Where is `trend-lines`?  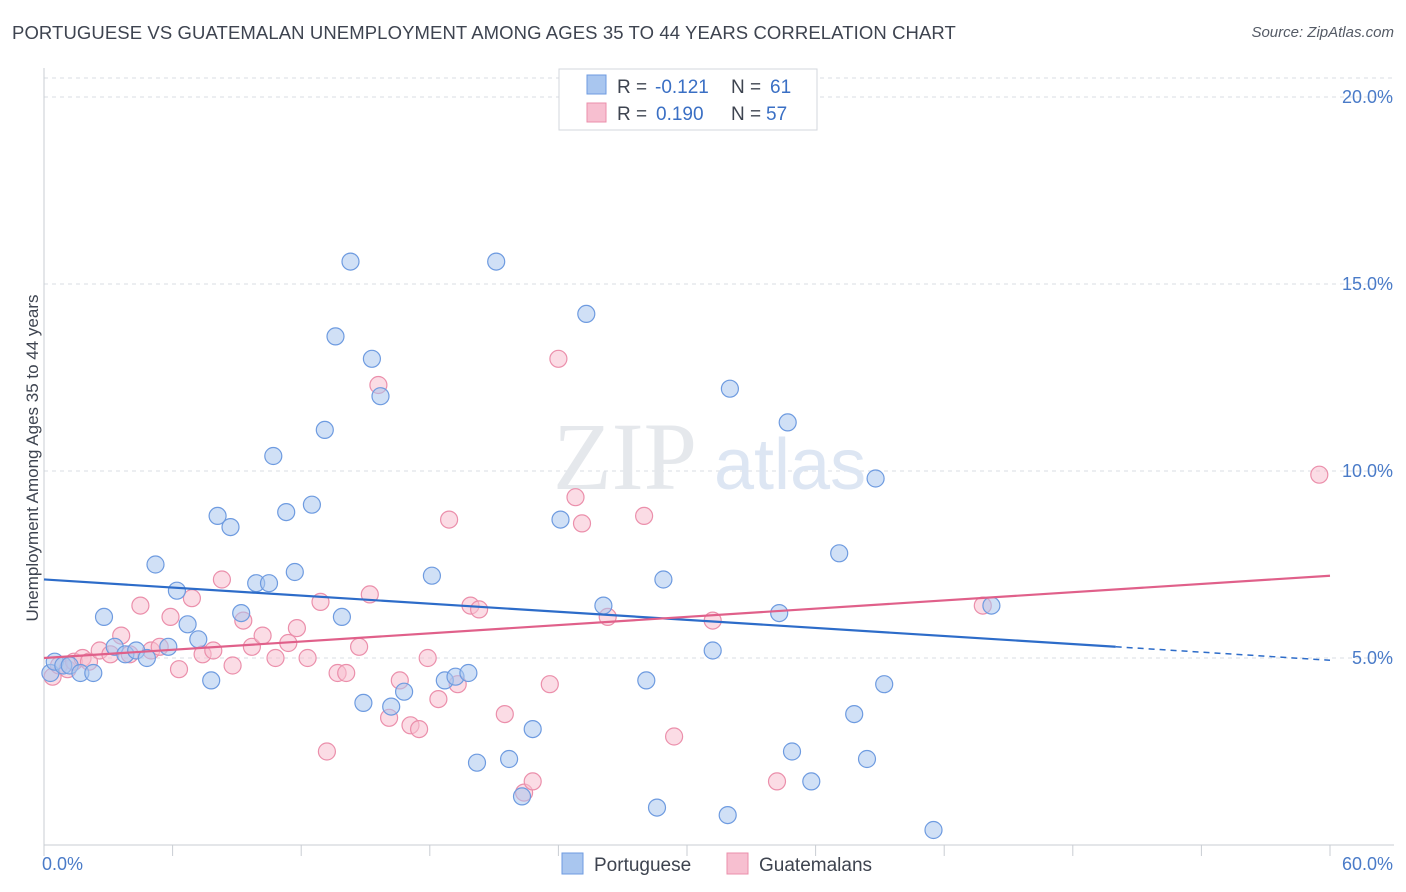 trend-lines is located at coordinates (687, 617).